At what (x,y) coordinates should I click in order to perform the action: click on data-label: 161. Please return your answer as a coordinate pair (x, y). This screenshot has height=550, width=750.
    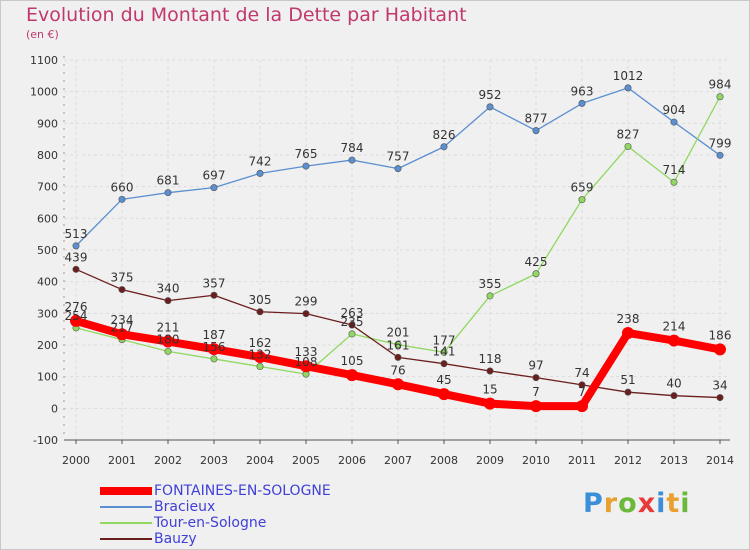
    Looking at the image, I should click on (398, 345).